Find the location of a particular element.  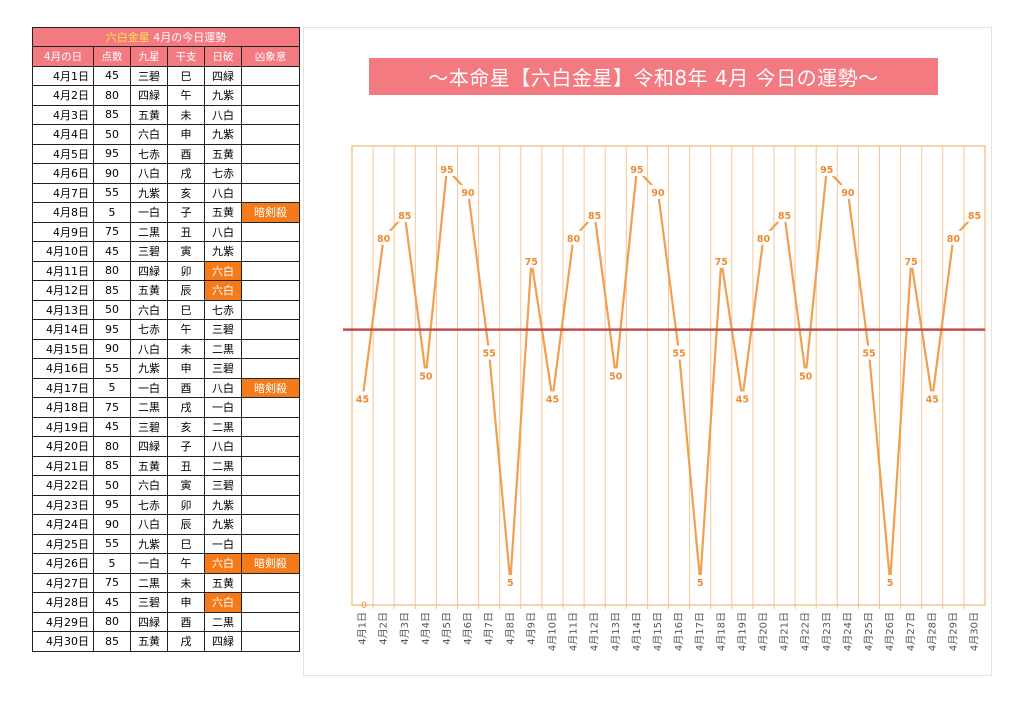

cell-nichiha: 一白 is located at coordinates (223, 543).